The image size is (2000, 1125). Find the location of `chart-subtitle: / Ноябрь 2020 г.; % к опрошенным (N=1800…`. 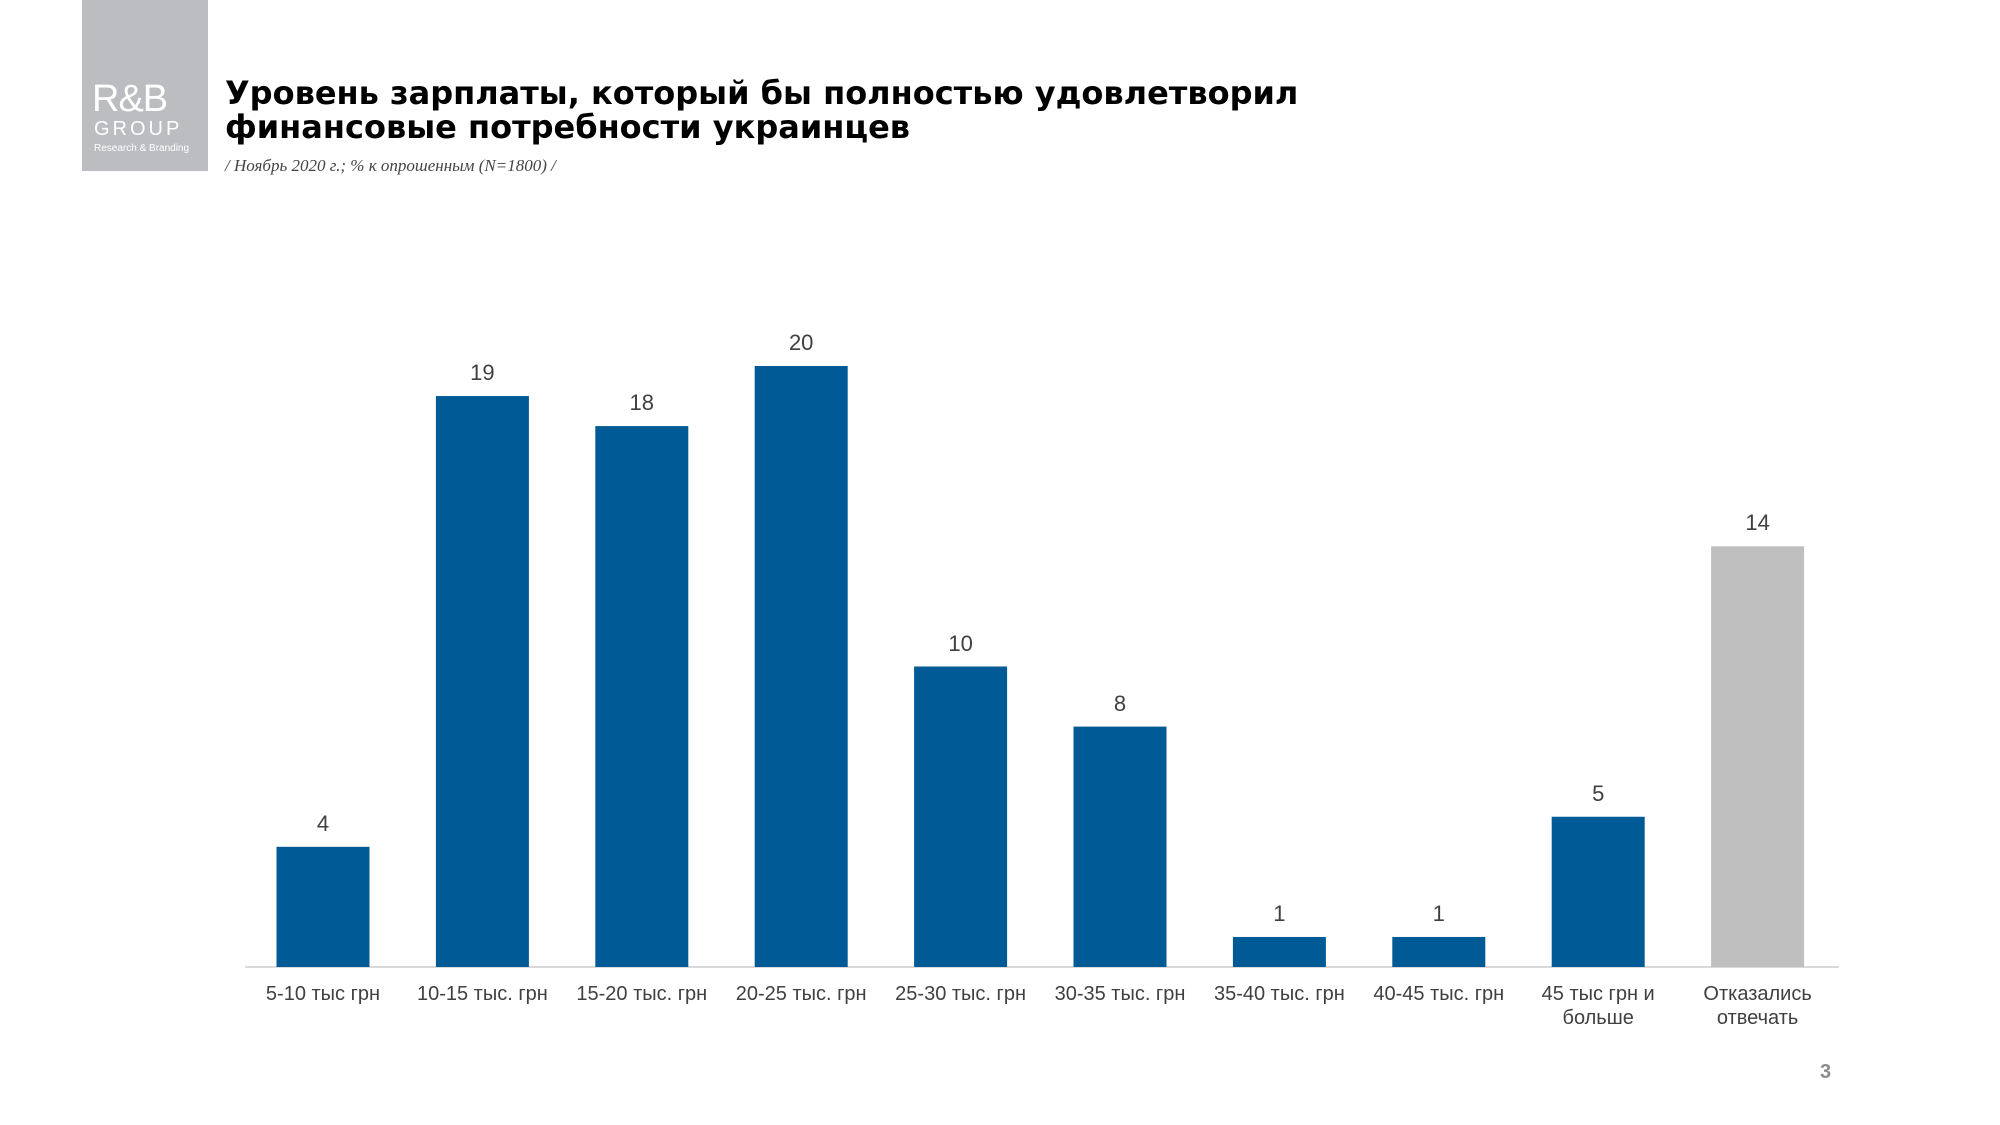

chart-subtitle: / Ноябрь 2020 г.; % к опрошенным (N=1800… is located at coordinates (390, 165).